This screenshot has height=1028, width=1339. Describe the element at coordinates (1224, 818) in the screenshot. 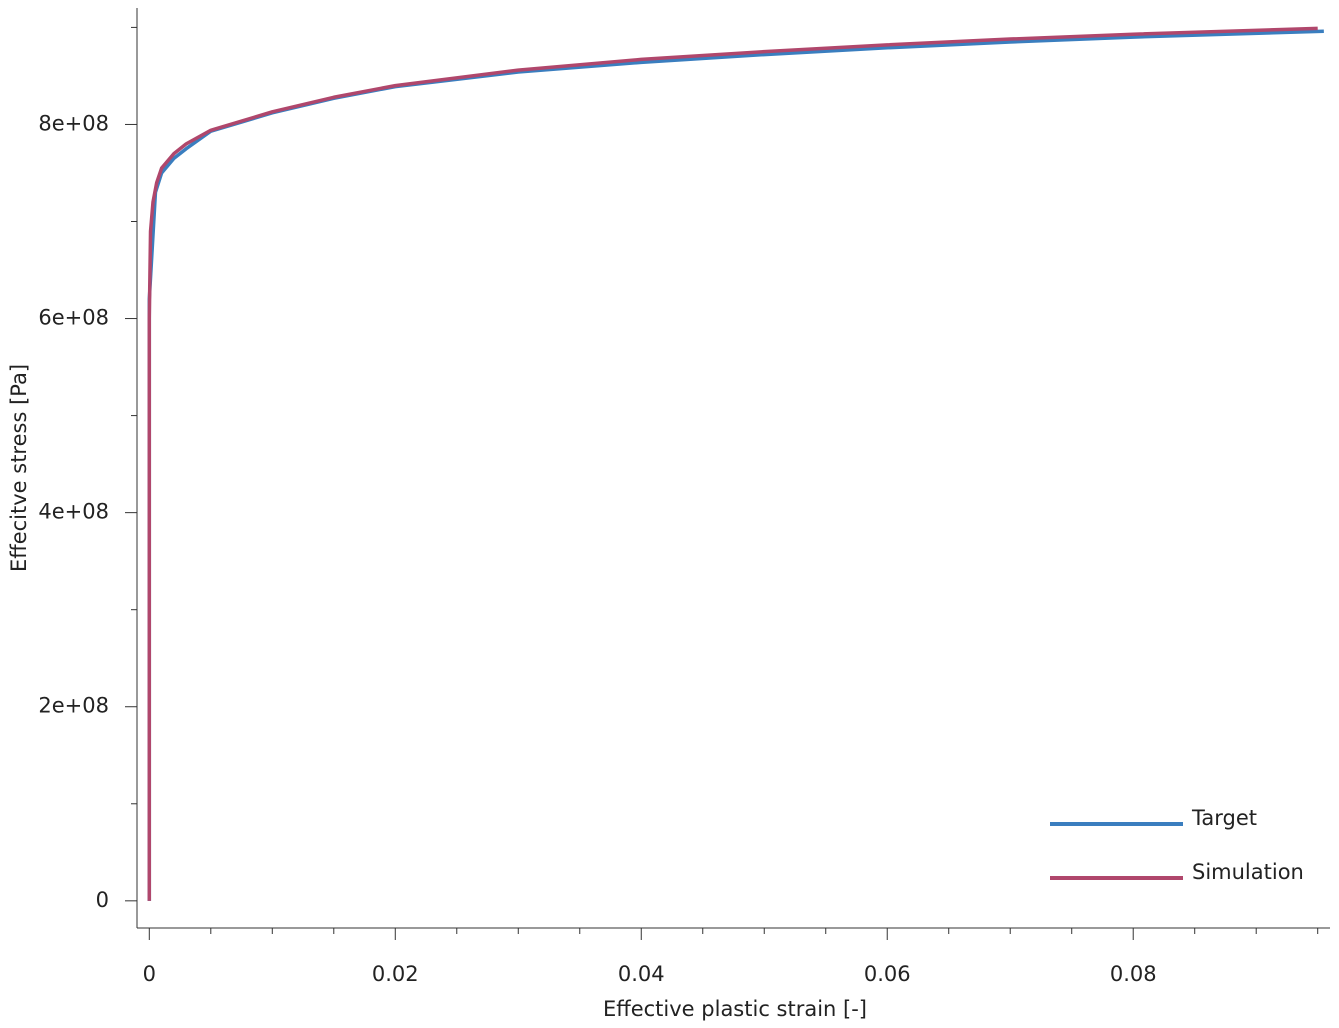

I see `legend-label: Target` at that location.